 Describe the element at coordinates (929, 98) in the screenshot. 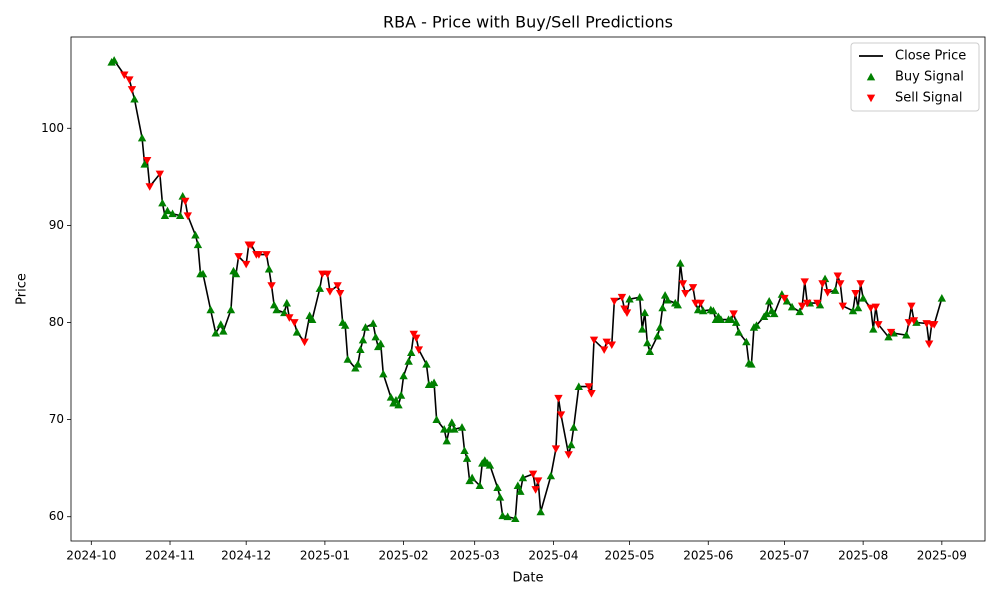

I see `legend-label: Sell Signal` at that location.